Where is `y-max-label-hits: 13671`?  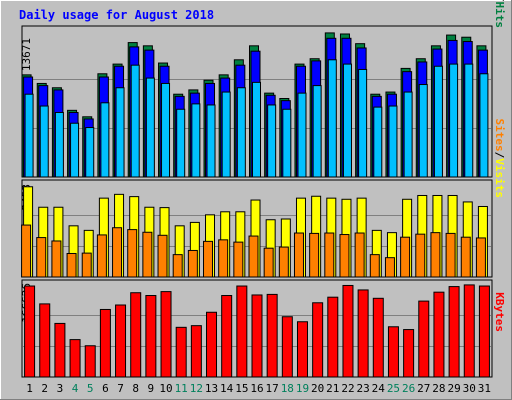 y-max-label-hits: 13671 is located at coordinates (26, 54).